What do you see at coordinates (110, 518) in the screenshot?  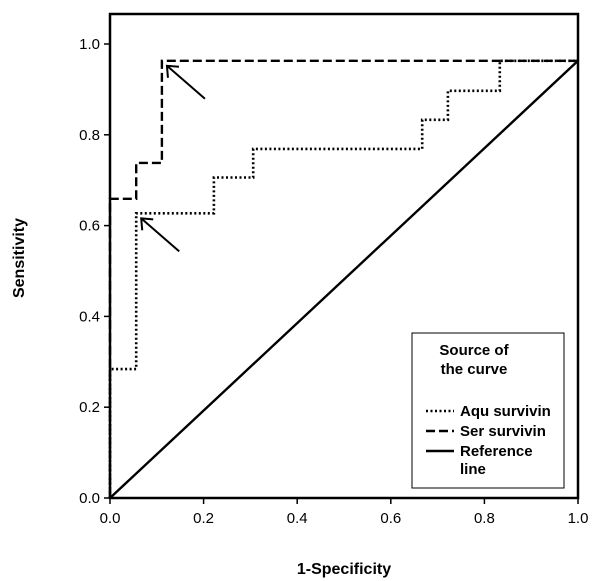 I see `x-tick-label: 0.0` at bounding box center [110, 518].